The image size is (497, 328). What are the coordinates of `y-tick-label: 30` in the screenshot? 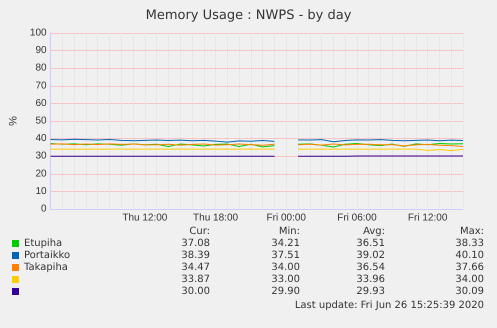 It's located at (41, 156).